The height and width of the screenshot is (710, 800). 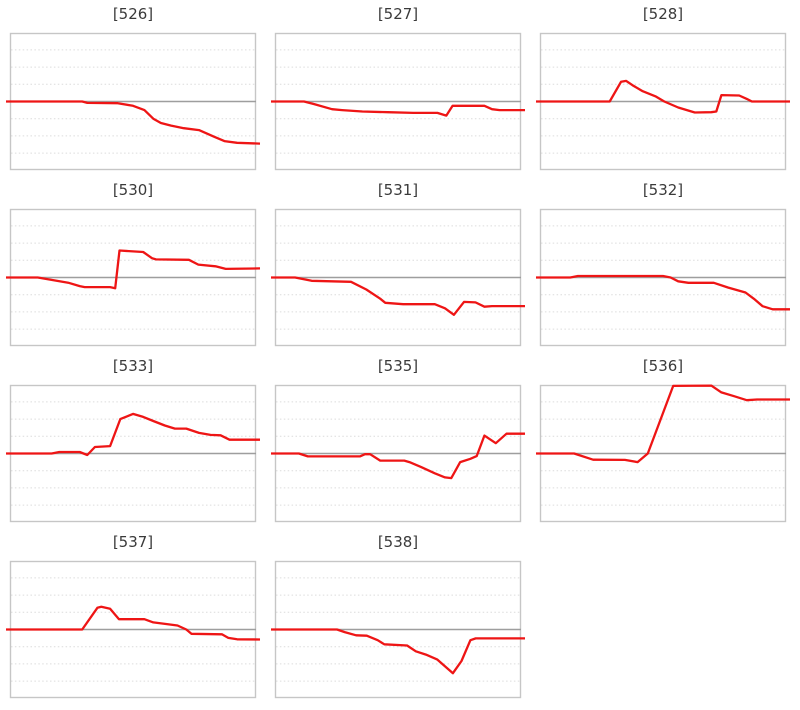 I want to click on chart-title: [533], so click(x=133, y=366).